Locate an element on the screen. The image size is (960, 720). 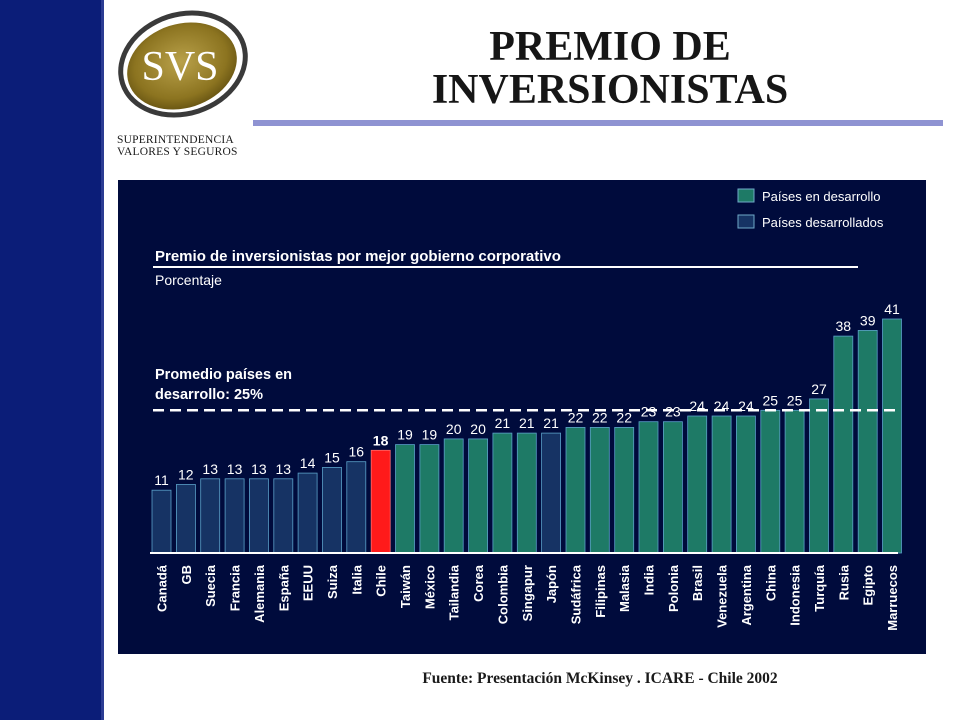
bar-turqu-a is located at coordinates (819, 476).